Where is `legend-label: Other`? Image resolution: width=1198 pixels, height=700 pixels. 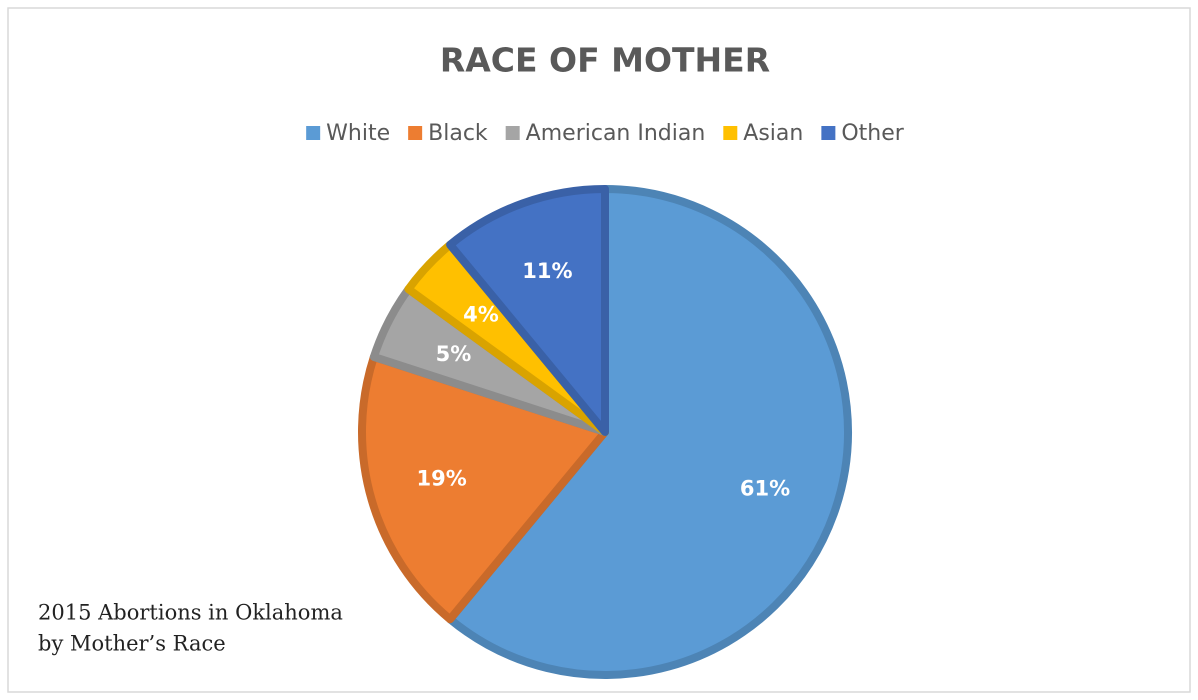
legend-label: Other is located at coordinates (872, 133).